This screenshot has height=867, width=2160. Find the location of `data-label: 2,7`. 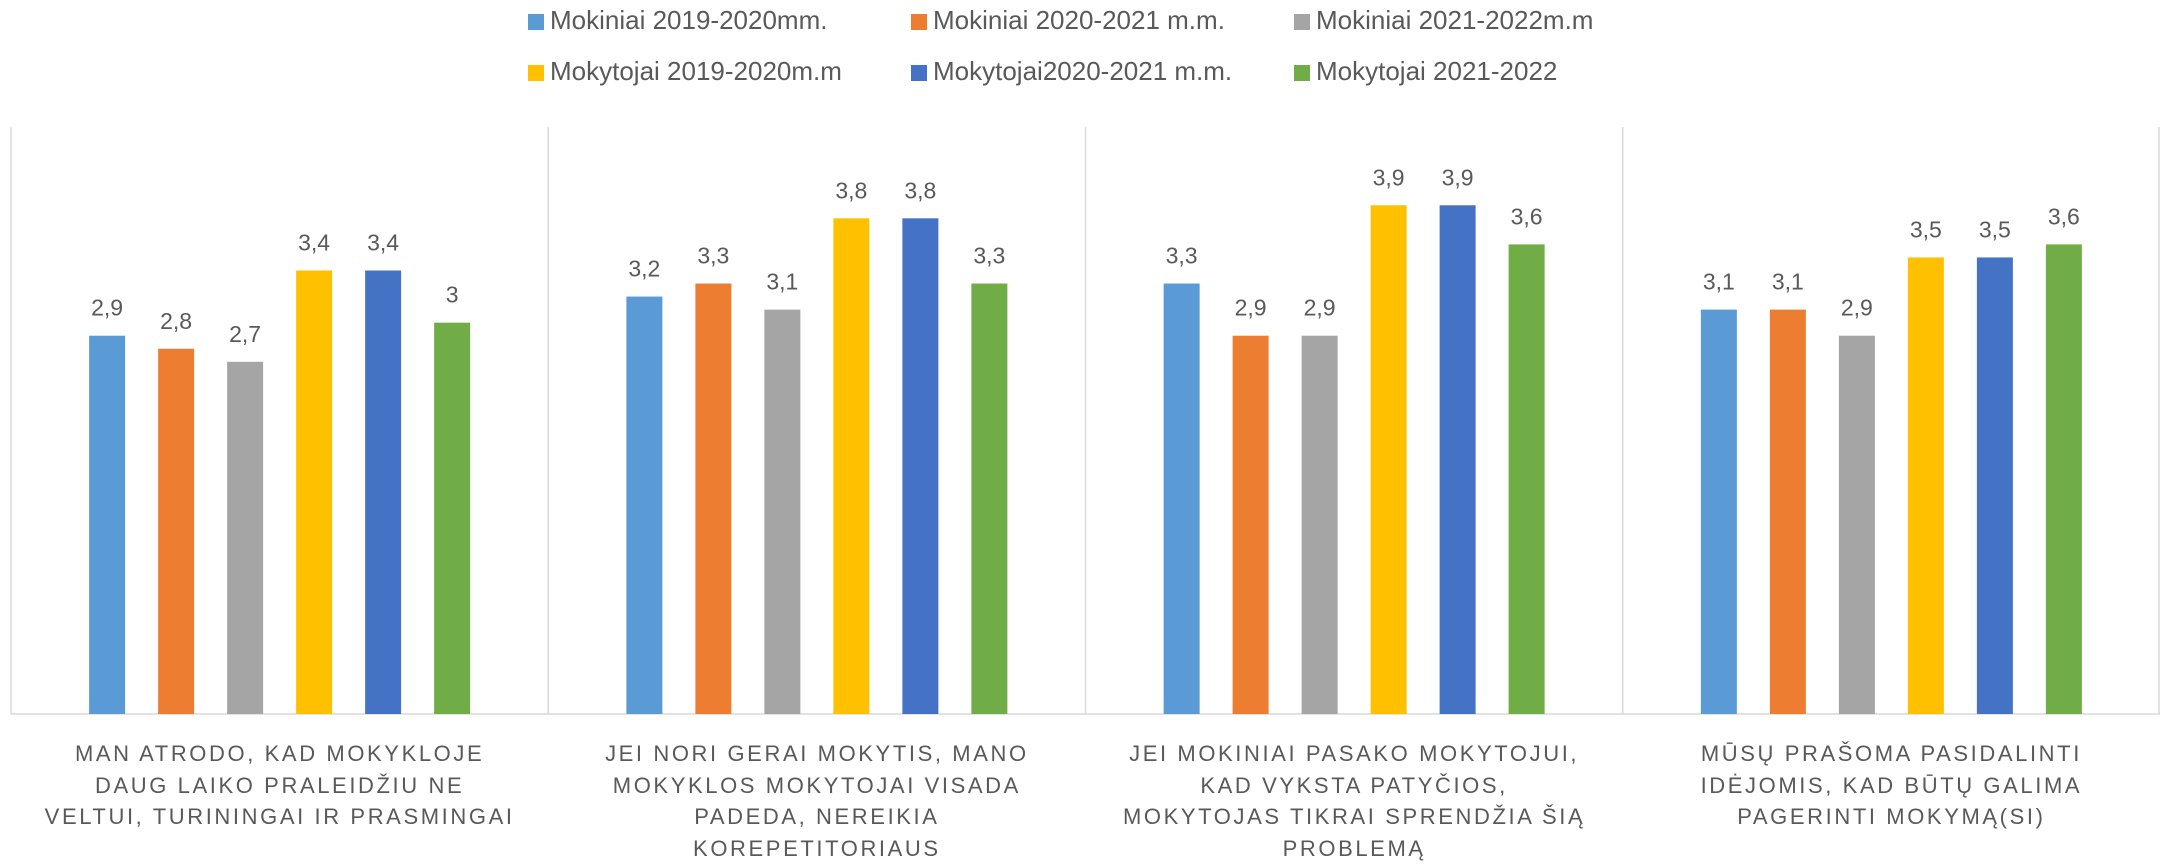

data-label: 2,7 is located at coordinates (245, 334).